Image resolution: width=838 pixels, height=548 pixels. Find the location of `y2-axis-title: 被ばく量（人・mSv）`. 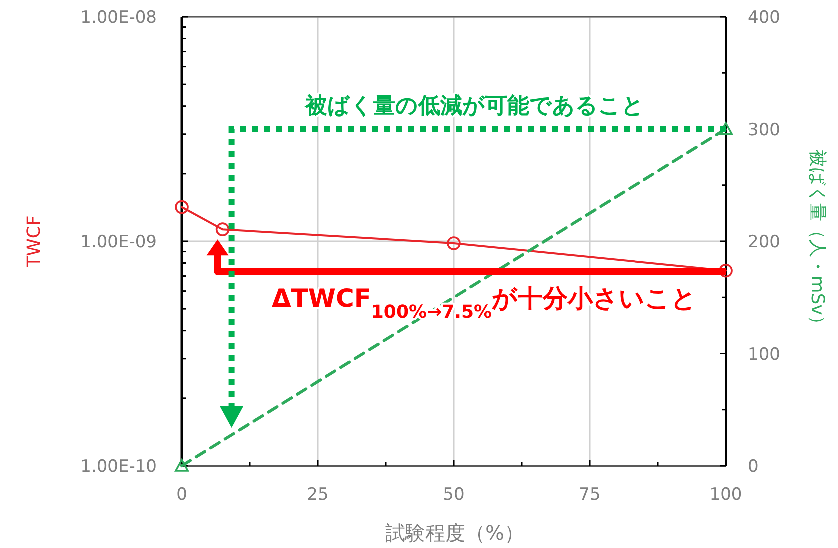

y2-axis-title: 被ばく量（人・mSv） is located at coordinates (817, 242).